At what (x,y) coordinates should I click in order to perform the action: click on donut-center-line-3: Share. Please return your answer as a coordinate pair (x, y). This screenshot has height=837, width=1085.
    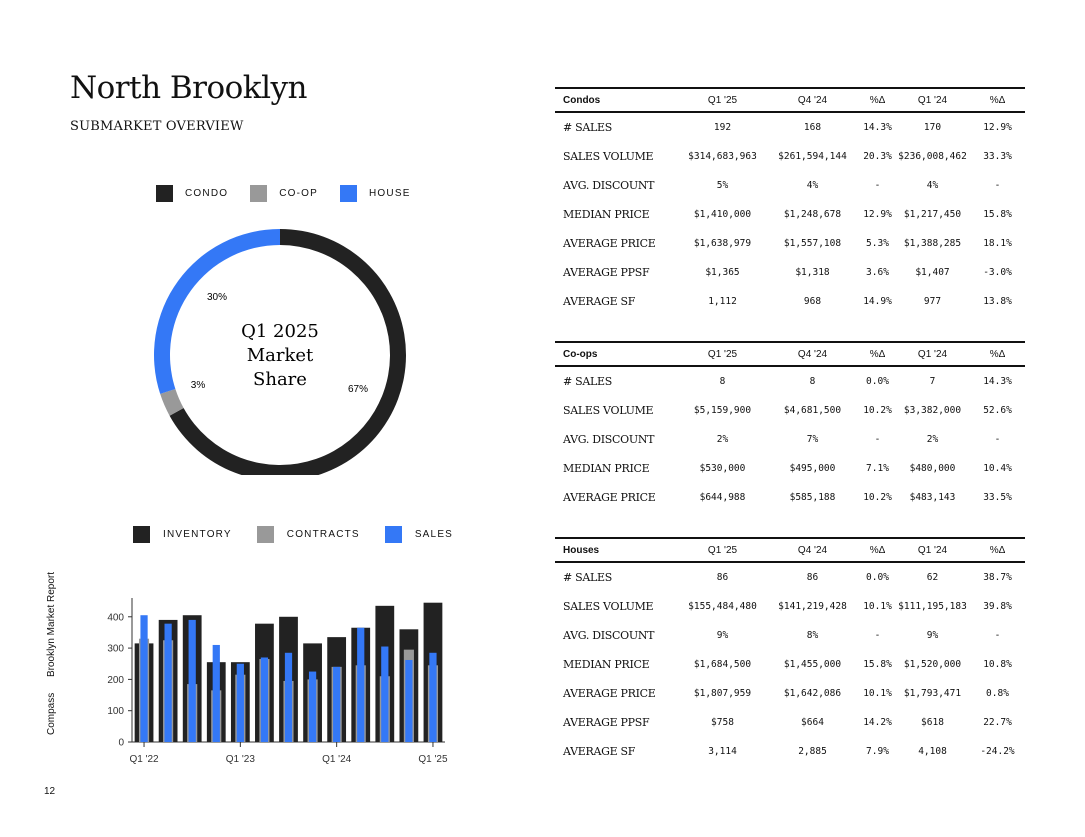
    Looking at the image, I should click on (280, 379).